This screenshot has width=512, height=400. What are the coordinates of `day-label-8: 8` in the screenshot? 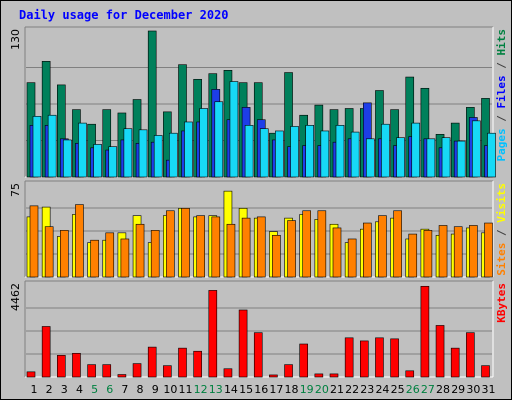 It's located at (140, 389).